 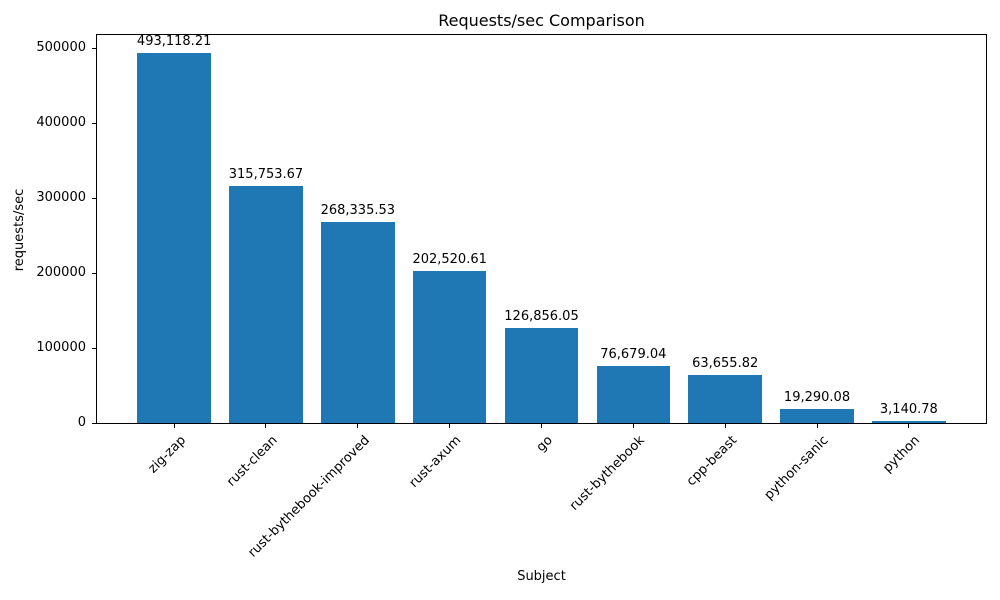 What do you see at coordinates (174, 42) in the screenshot?
I see `bar-value-label: 493,118.21` at bounding box center [174, 42].